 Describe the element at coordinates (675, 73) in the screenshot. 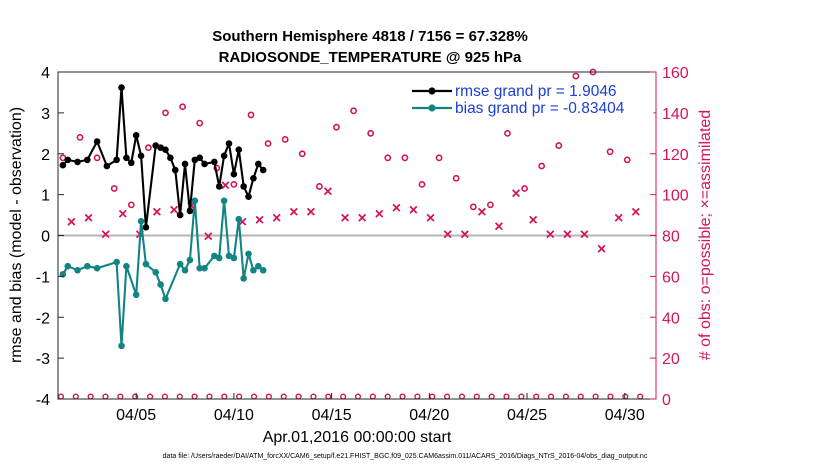

I see `y2-tick-label: 160` at that location.